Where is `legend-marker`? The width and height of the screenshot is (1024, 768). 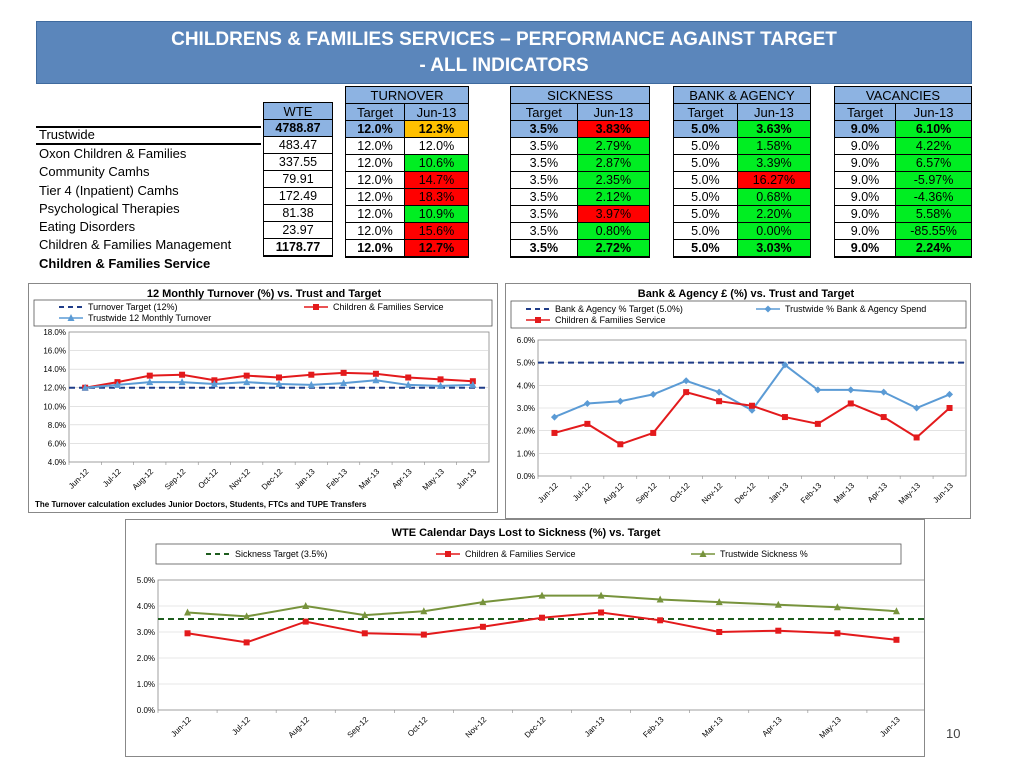
legend-marker is located at coordinates (768, 309).